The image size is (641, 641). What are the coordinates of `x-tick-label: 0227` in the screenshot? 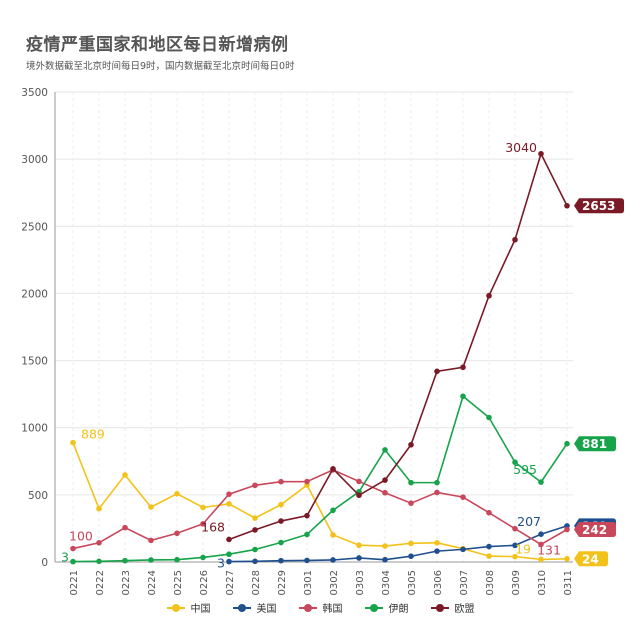 It's located at (230, 582).